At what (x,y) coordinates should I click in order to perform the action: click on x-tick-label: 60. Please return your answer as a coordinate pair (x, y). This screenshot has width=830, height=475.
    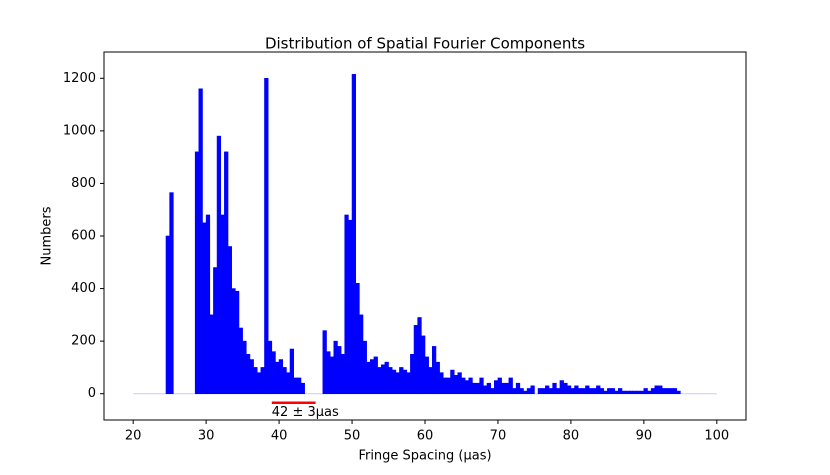
    Looking at the image, I should click on (425, 436).